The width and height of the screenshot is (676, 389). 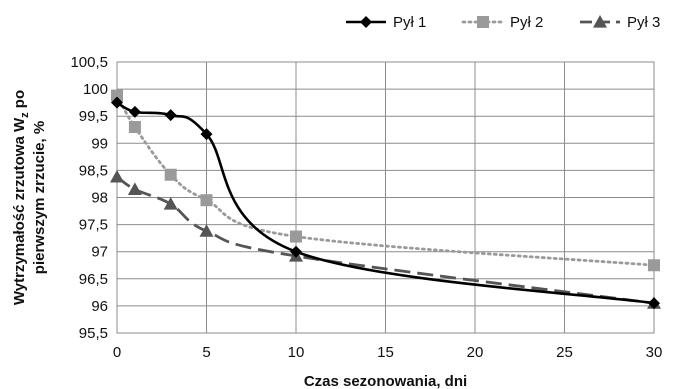 What do you see at coordinates (475, 352) in the screenshot?
I see `x-tick-label: 20` at bounding box center [475, 352].